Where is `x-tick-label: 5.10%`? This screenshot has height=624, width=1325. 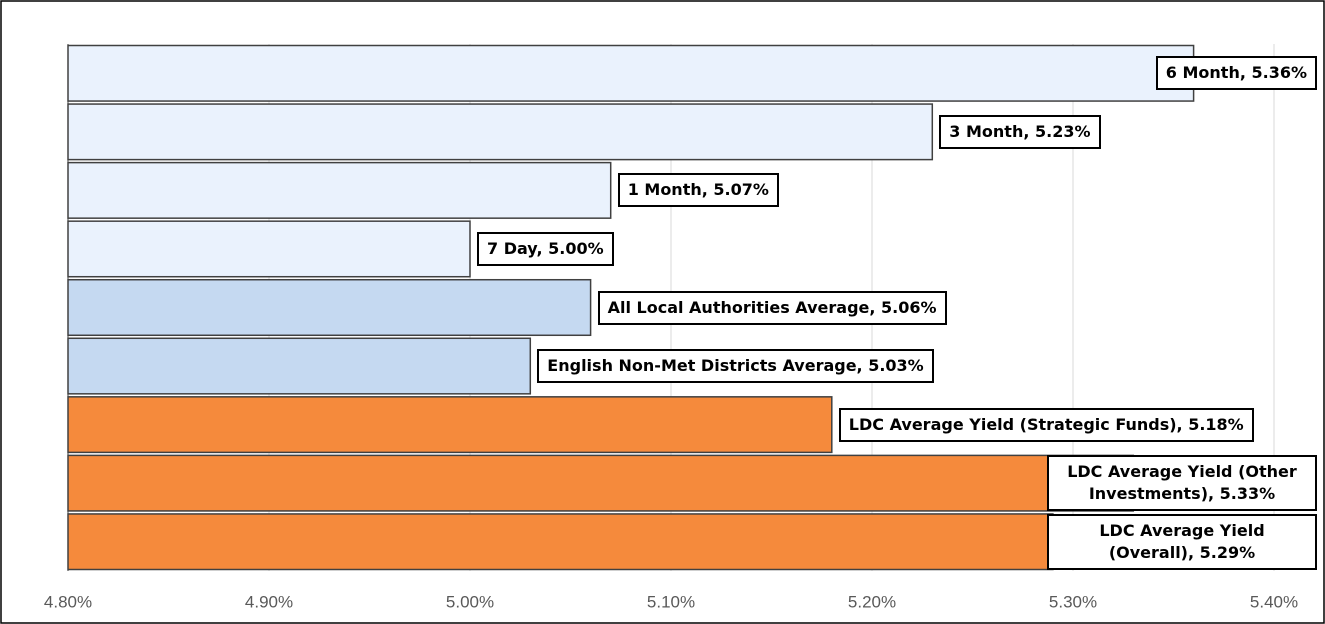
x-tick-label: 5.10% is located at coordinates (671, 601).